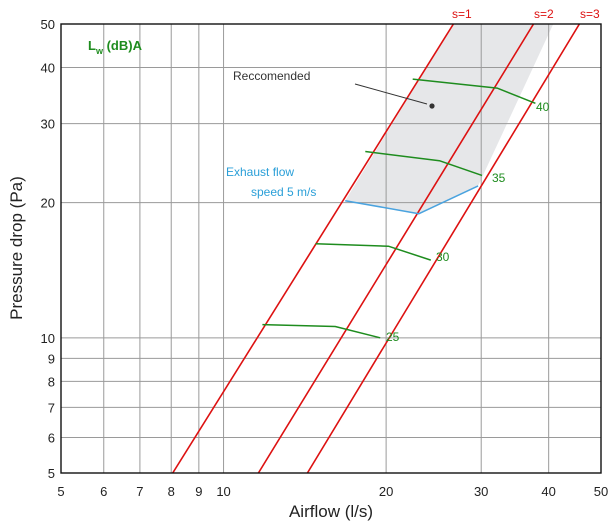 This screenshot has height=528, width=610. What do you see at coordinates (548, 491) in the screenshot?
I see `x-tick-label: 40` at bounding box center [548, 491].